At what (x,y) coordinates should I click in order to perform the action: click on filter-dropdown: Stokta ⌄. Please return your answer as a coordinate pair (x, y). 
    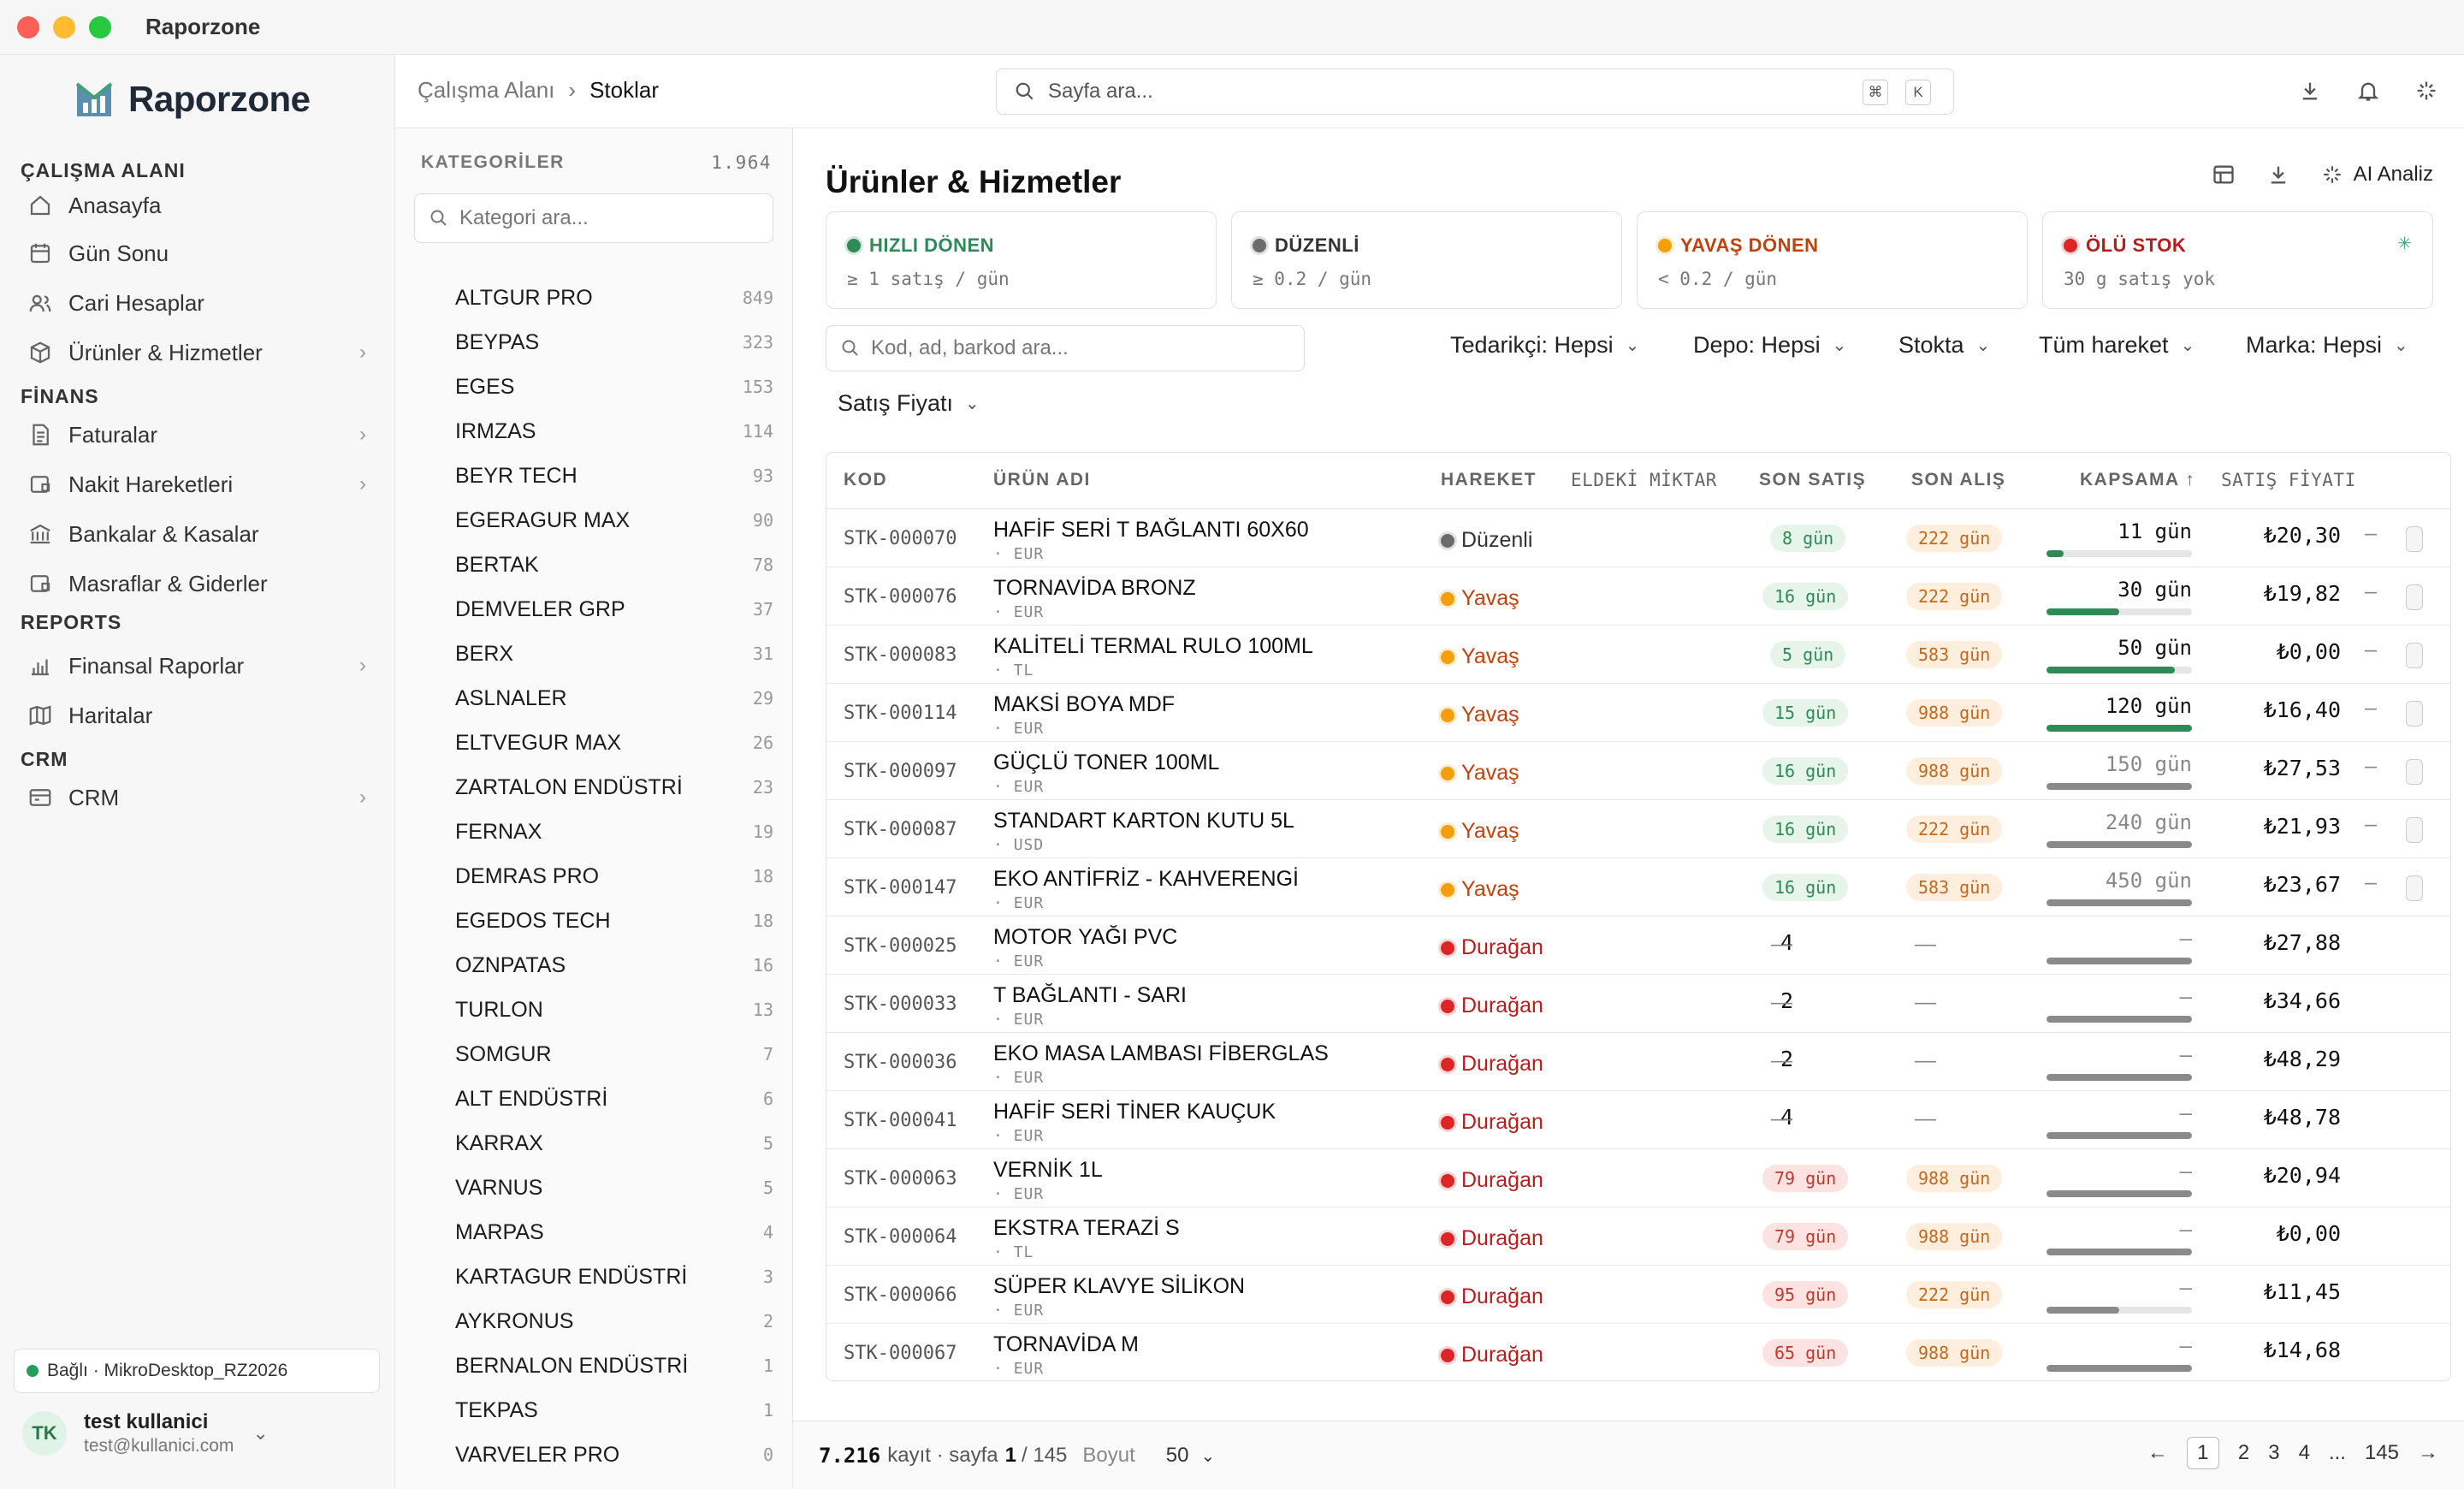
    Looking at the image, I should click on (1944, 346).